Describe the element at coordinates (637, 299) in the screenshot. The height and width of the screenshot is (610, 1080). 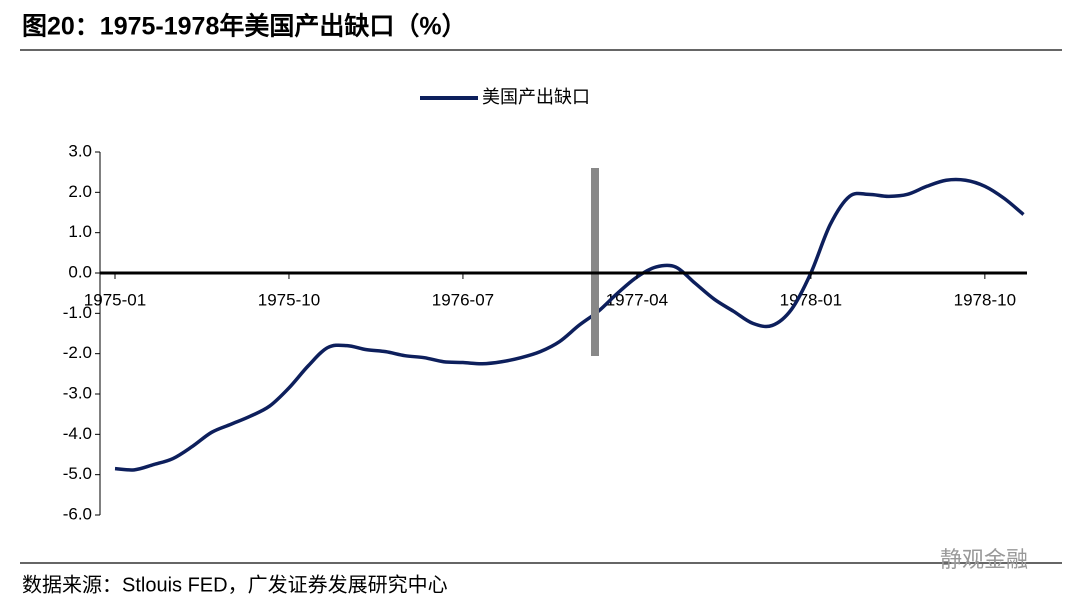
I see `x-tick-label: 1977-04` at that location.